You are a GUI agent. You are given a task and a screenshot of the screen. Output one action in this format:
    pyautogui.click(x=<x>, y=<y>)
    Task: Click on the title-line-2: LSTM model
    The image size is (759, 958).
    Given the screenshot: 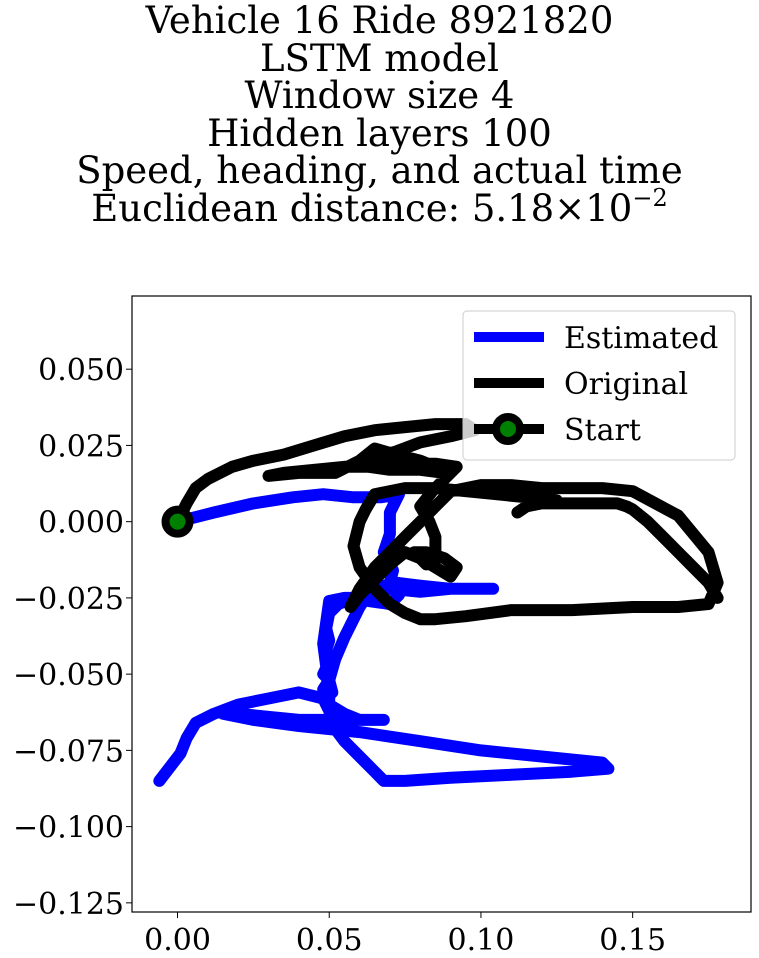 What is the action you would take?
    pyautogui.click(x=379, y=58)
    